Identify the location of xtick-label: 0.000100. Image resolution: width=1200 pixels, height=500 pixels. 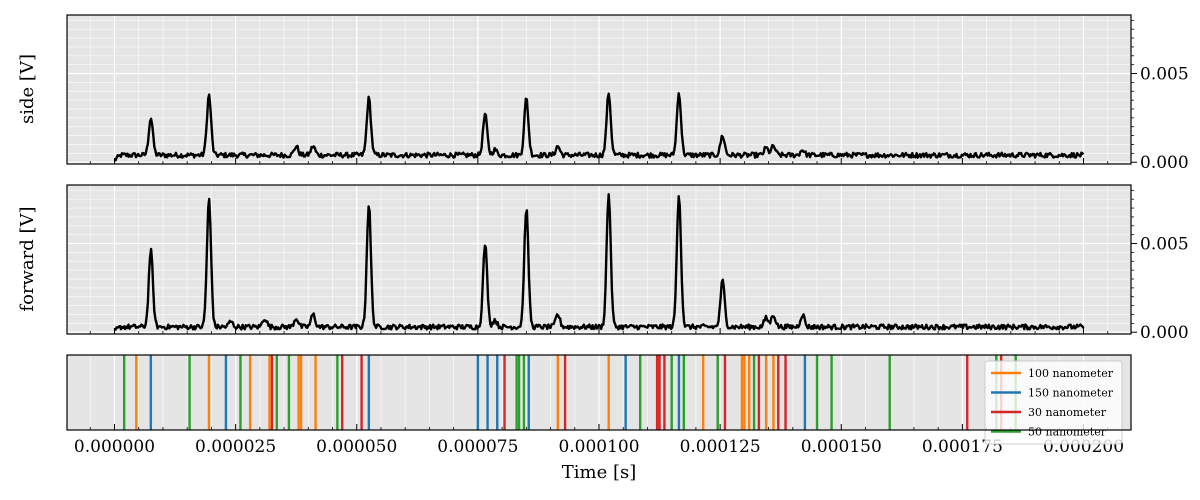
(598, 447).